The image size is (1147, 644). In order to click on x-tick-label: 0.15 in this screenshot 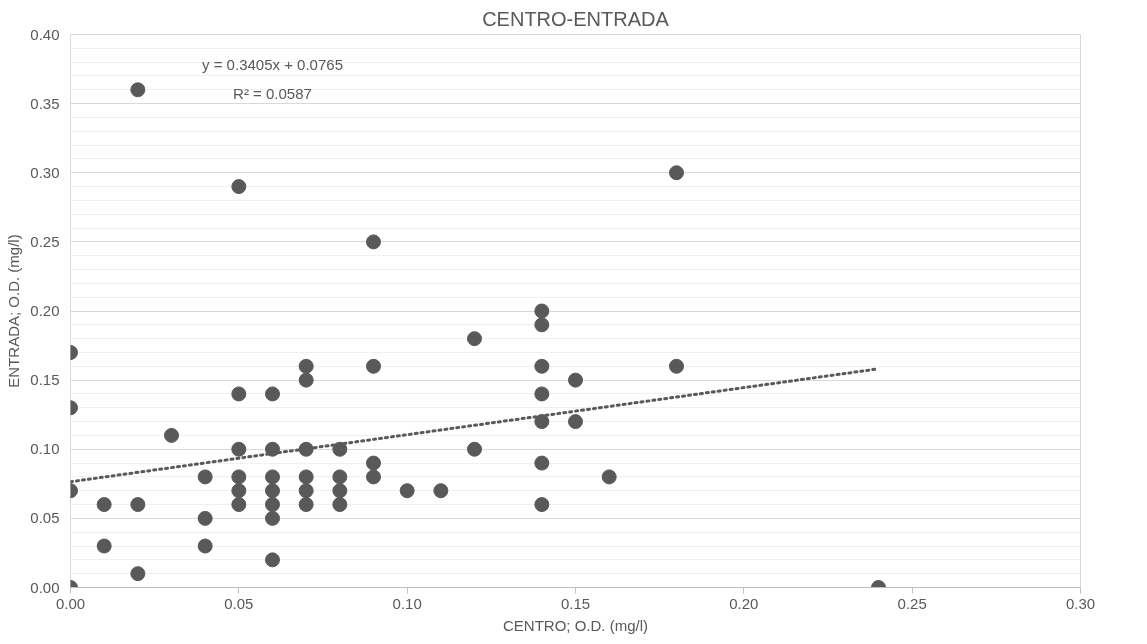, I will do `click(575, 603)`.